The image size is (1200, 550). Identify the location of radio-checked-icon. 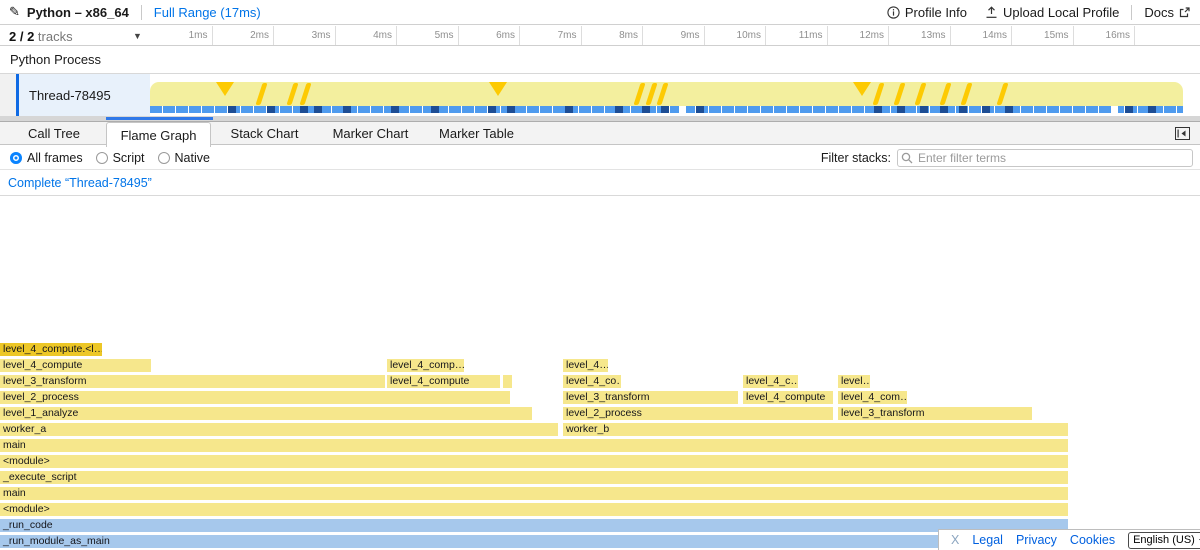
(16, 157).